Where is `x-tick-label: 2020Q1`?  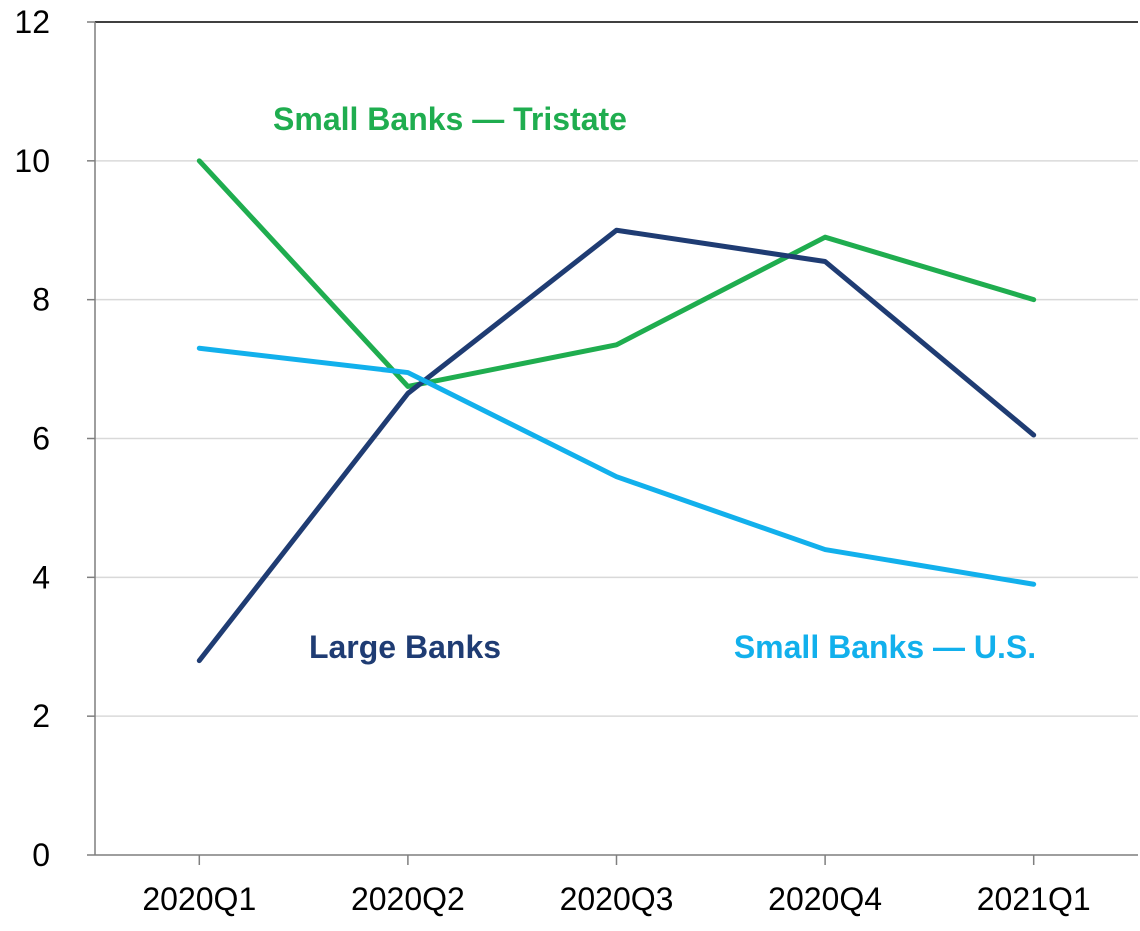 x-tick-label: 2020Q1 is located at coordinates (199, 899).